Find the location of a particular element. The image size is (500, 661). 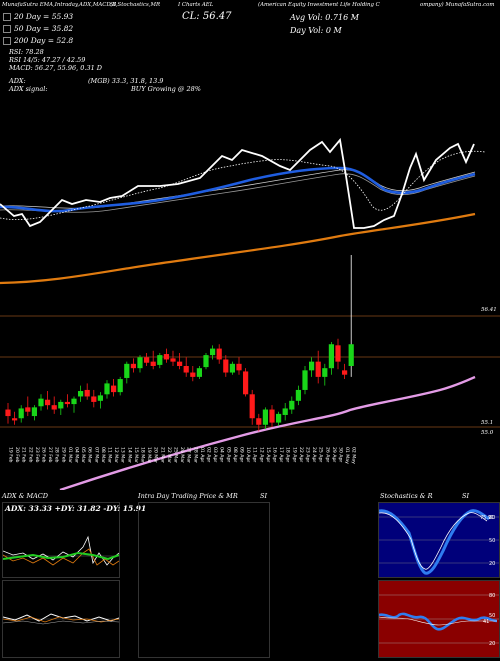

mr-line is located at coordinates (438, 621).